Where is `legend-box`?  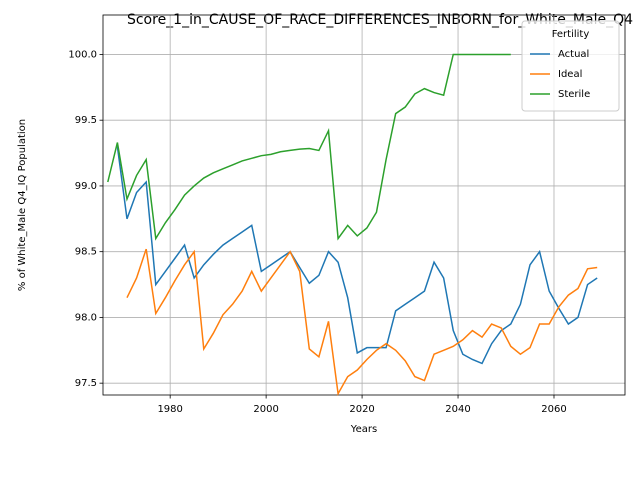 legend-box is located at coordinates (570, 66).